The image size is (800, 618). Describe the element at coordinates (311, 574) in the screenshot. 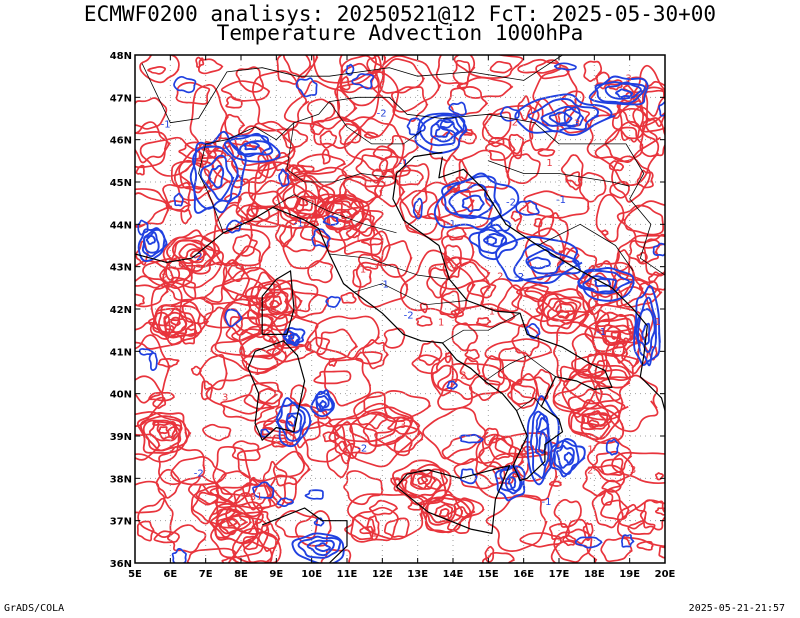

I see `lon-tick-label: 10E` at that location.